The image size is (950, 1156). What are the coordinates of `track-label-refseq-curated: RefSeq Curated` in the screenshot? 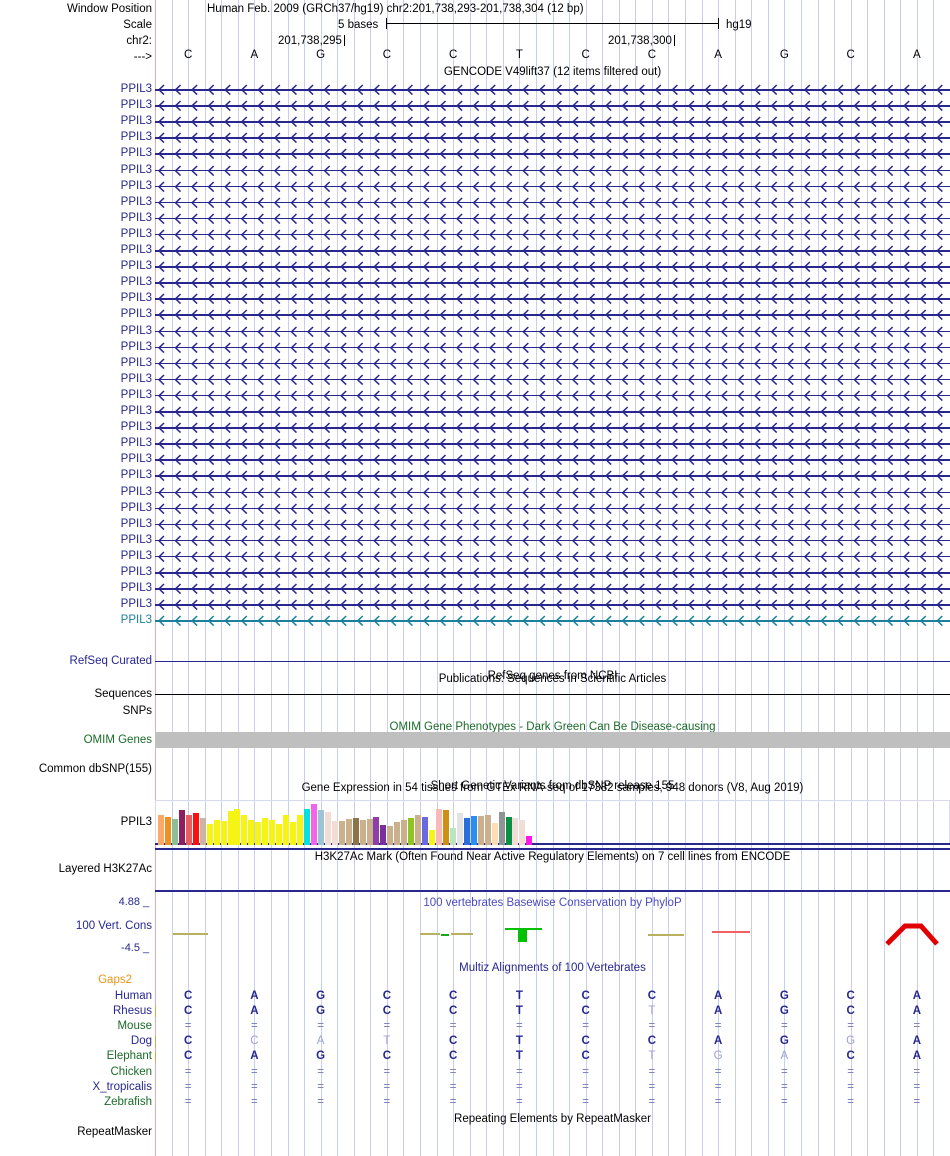 It's located at (110, 661).